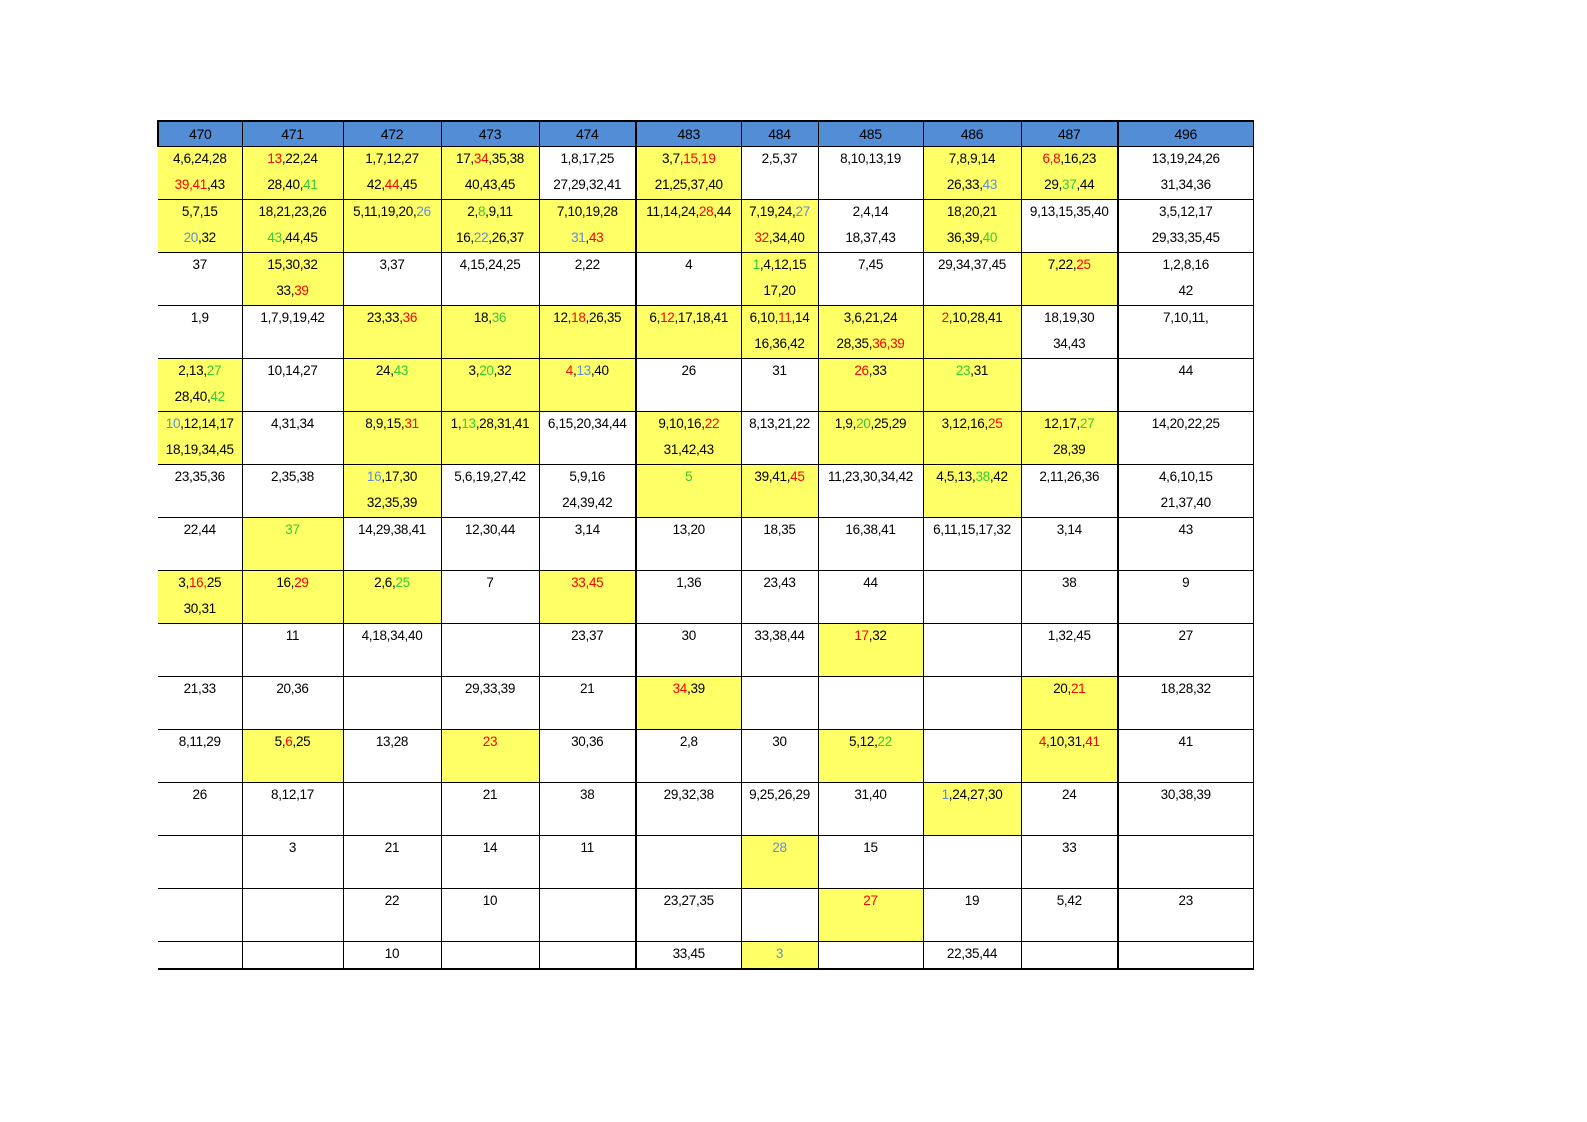 The height and width of the screenshot is (1122, 1587). What do you see at coordinates (688, 597) in the screenshot?
I see `grid-cell: 1,36` at bounding box center [688, 597].